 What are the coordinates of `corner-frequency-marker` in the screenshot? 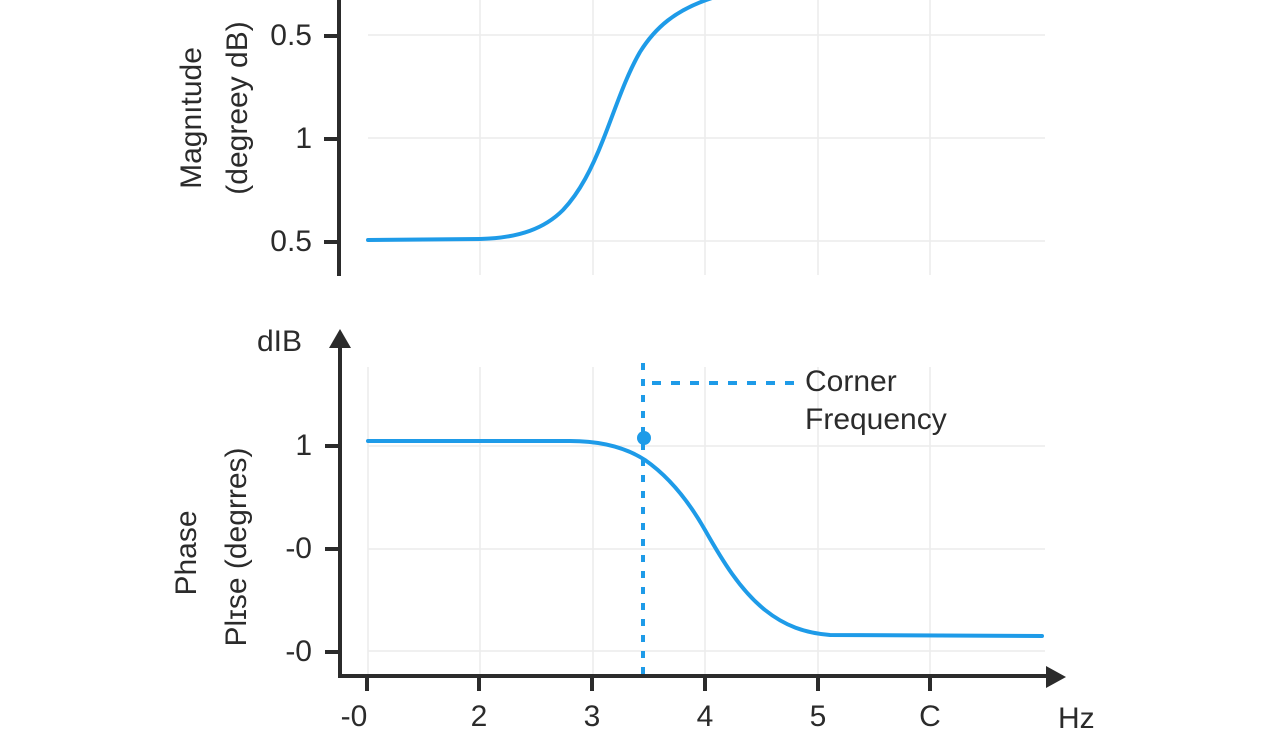 It's located at (718, 519).